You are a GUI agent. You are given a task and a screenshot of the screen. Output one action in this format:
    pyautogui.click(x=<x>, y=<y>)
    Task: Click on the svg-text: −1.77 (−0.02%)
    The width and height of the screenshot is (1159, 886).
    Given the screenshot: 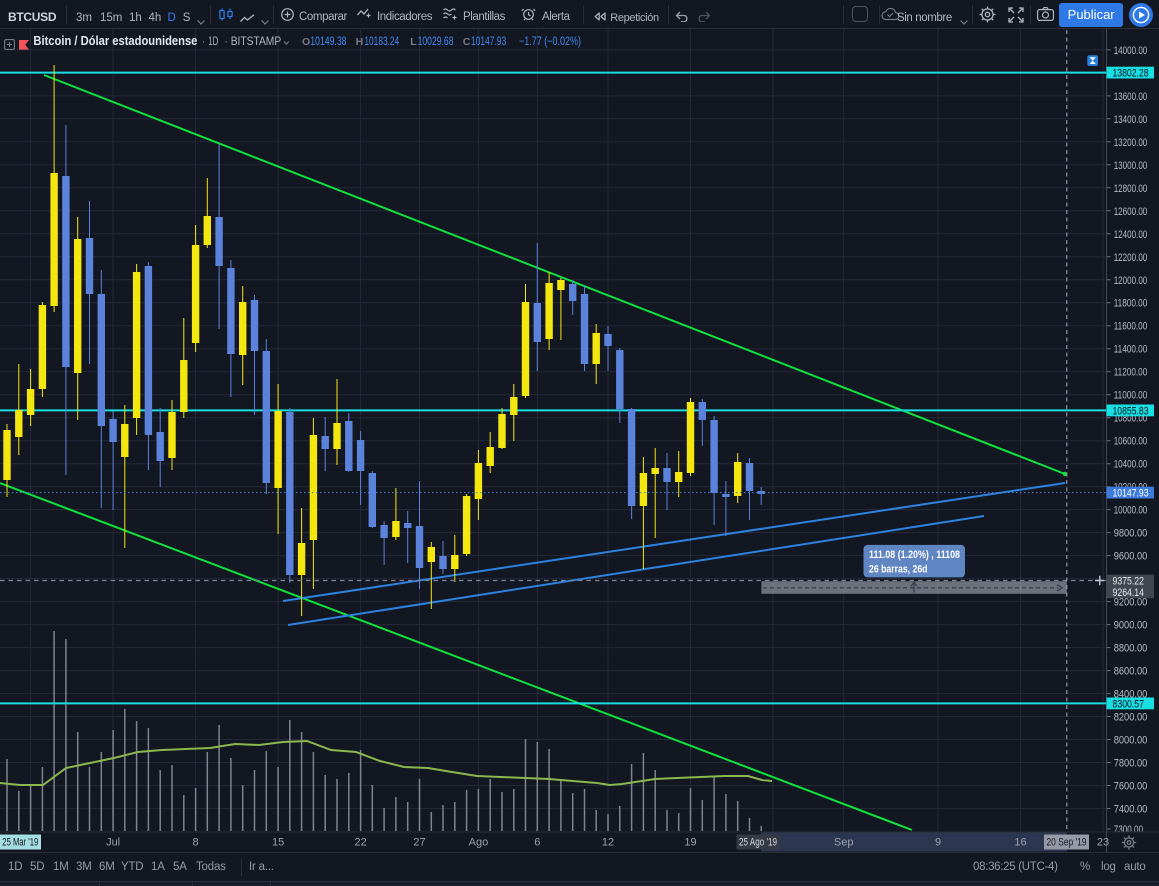 What is the action you would take?
    pyautogui.click(x=550, y=42)
    